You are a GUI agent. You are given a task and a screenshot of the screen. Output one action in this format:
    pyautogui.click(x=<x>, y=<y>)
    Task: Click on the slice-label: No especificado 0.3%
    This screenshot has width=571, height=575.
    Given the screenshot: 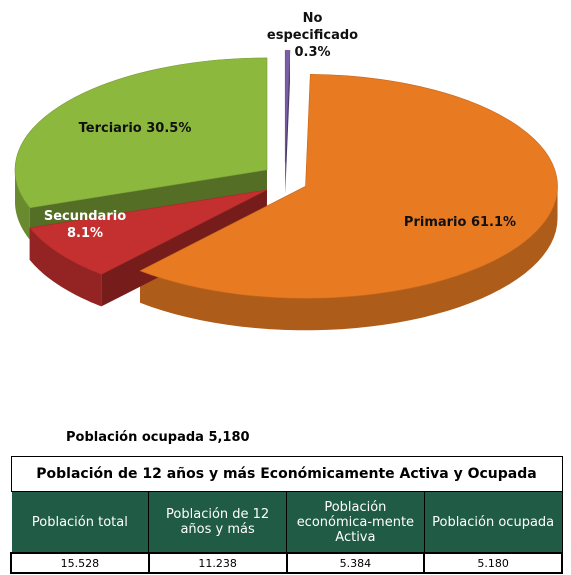 What is the action you would take?
    pyautogui.click(x=312, y=35)
    